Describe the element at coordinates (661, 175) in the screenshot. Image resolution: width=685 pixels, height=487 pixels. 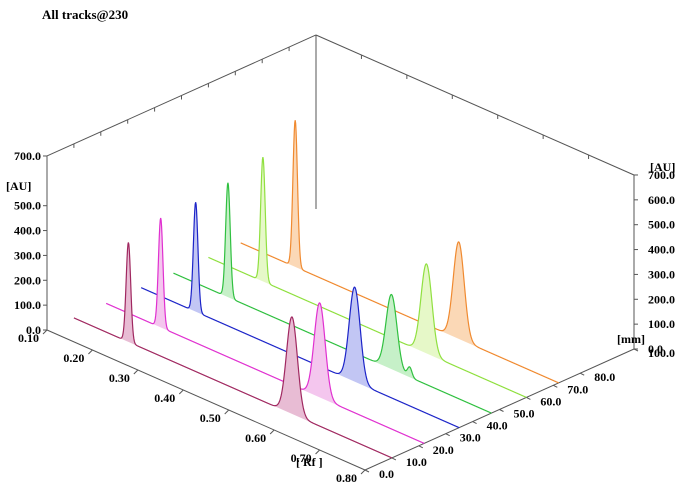
I see `au-right-tick-label: 700.0` at that location.